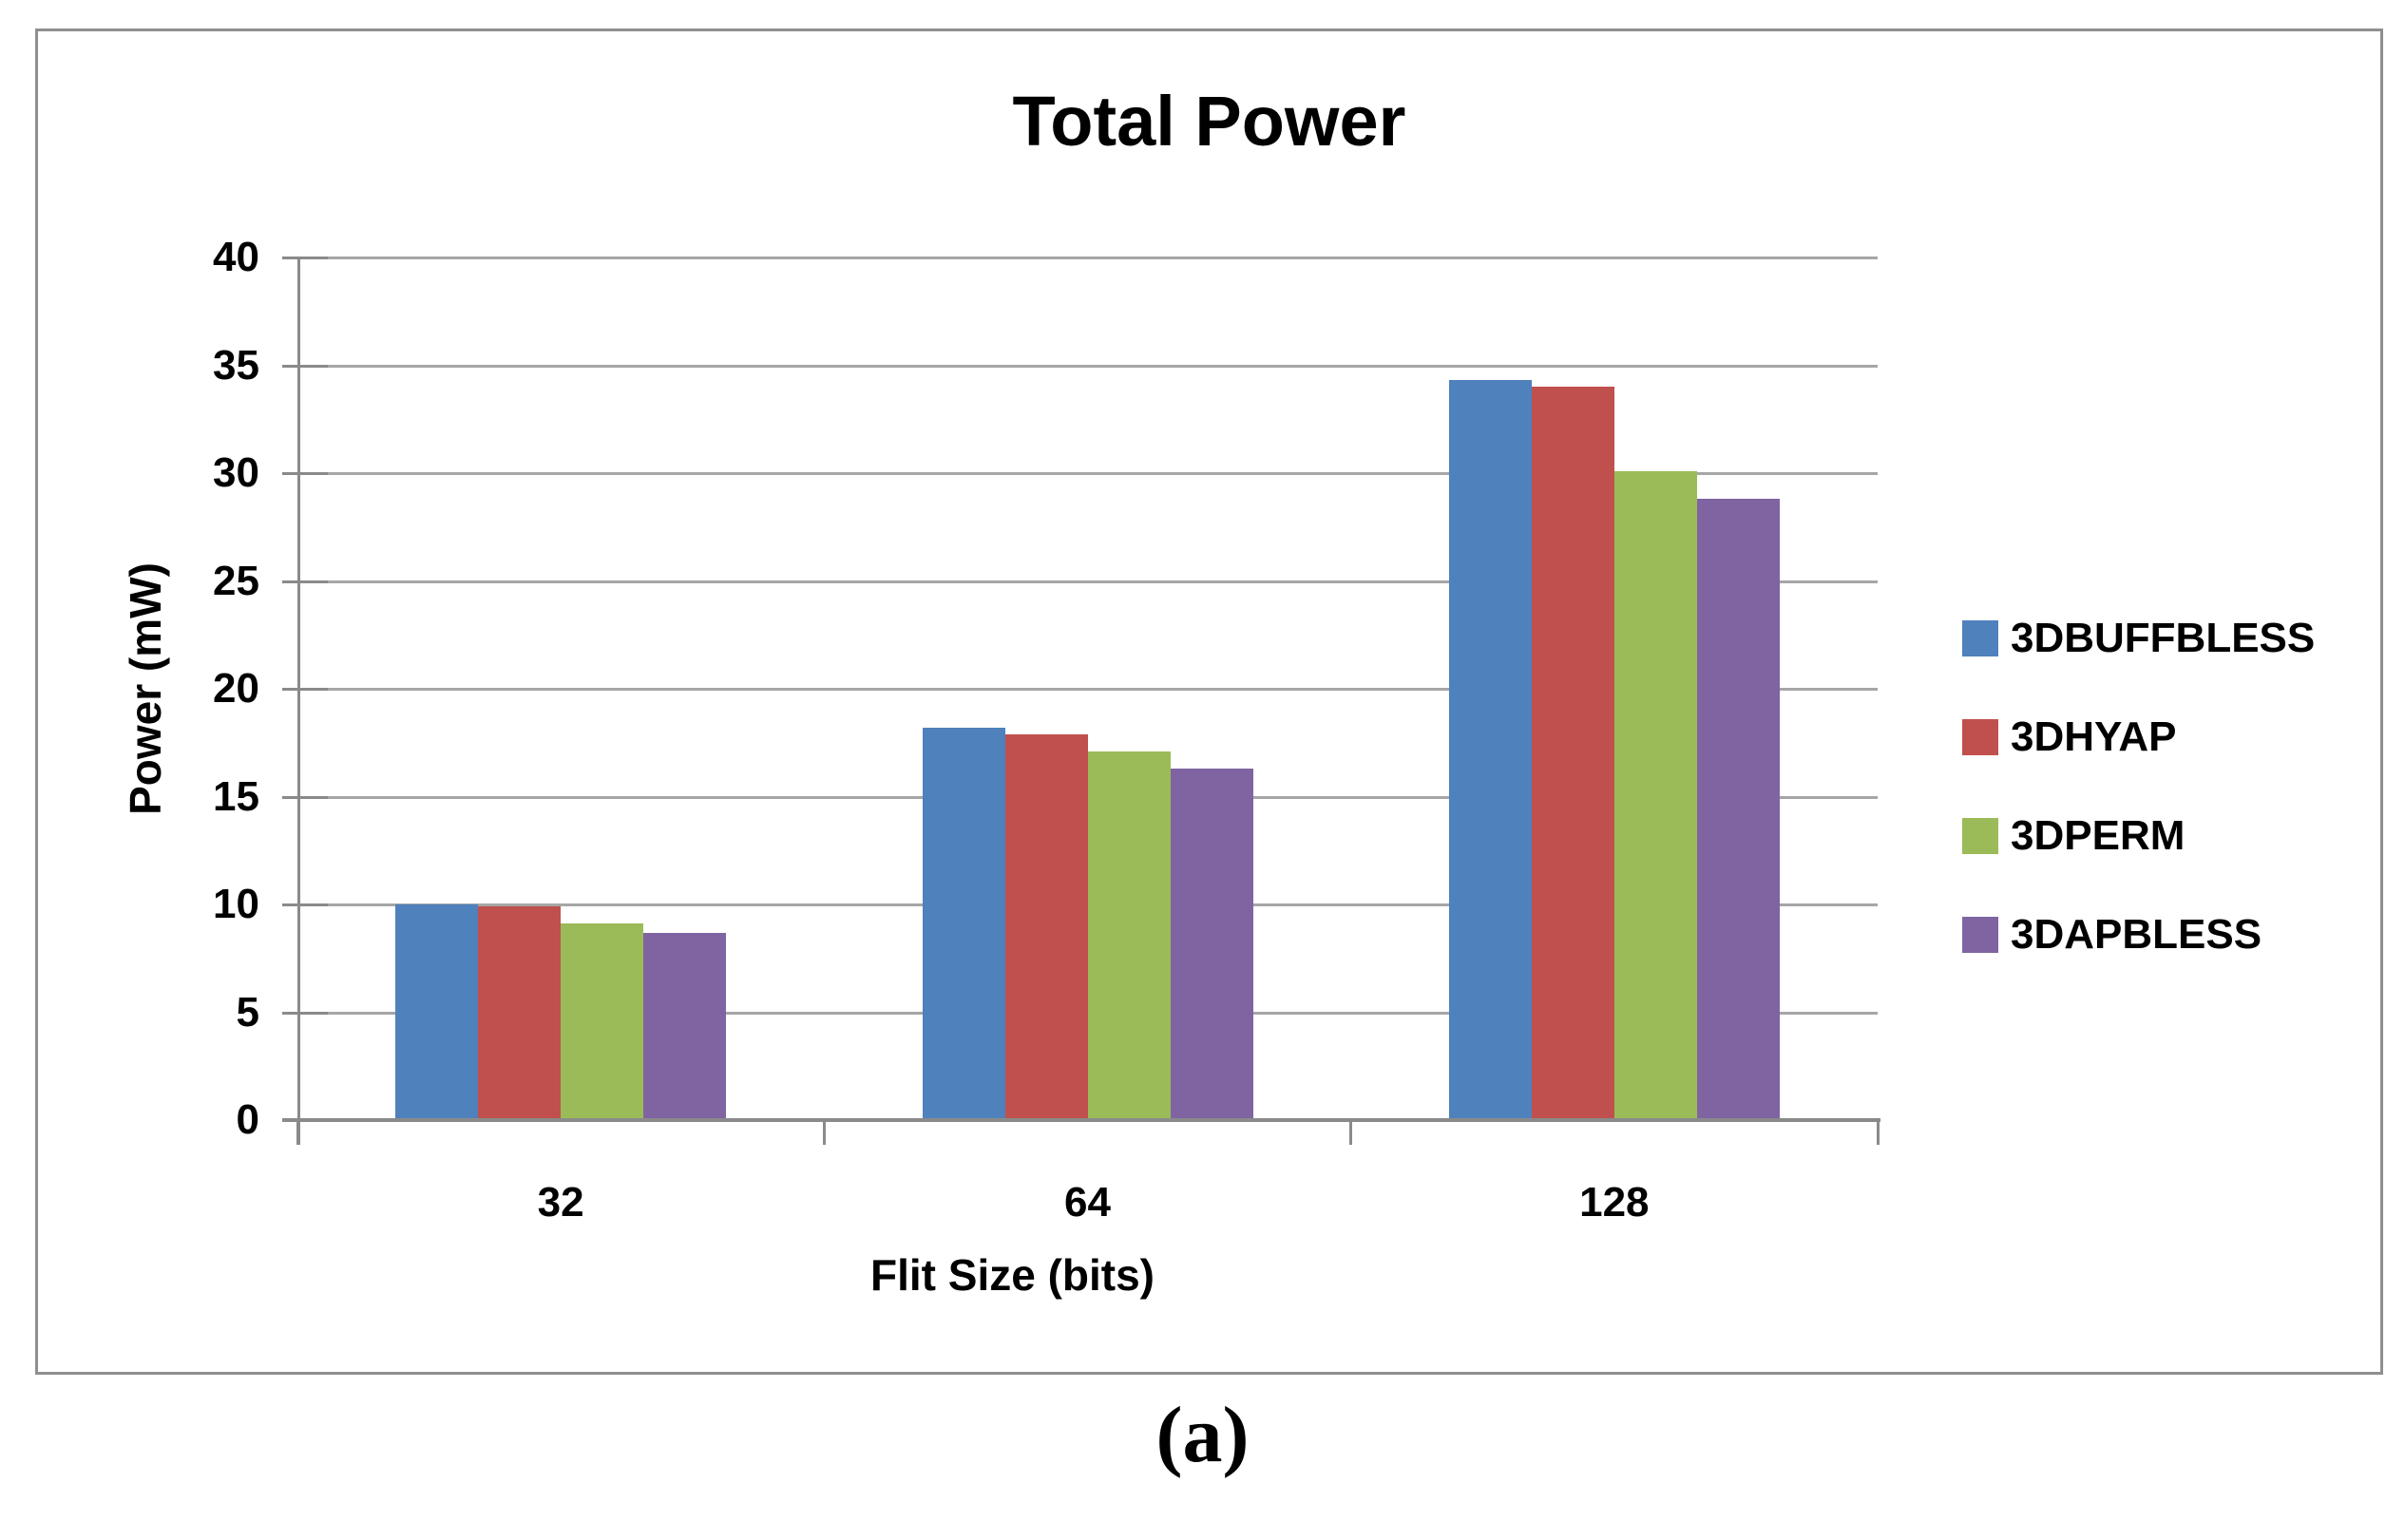 The width and height of the screenshot is (2405, 1540). What do you see at coordinates (1490, 750) in the screenshot?
I see `bar-128-3DBUFFBLESS` at bounding box center [1490, 750].